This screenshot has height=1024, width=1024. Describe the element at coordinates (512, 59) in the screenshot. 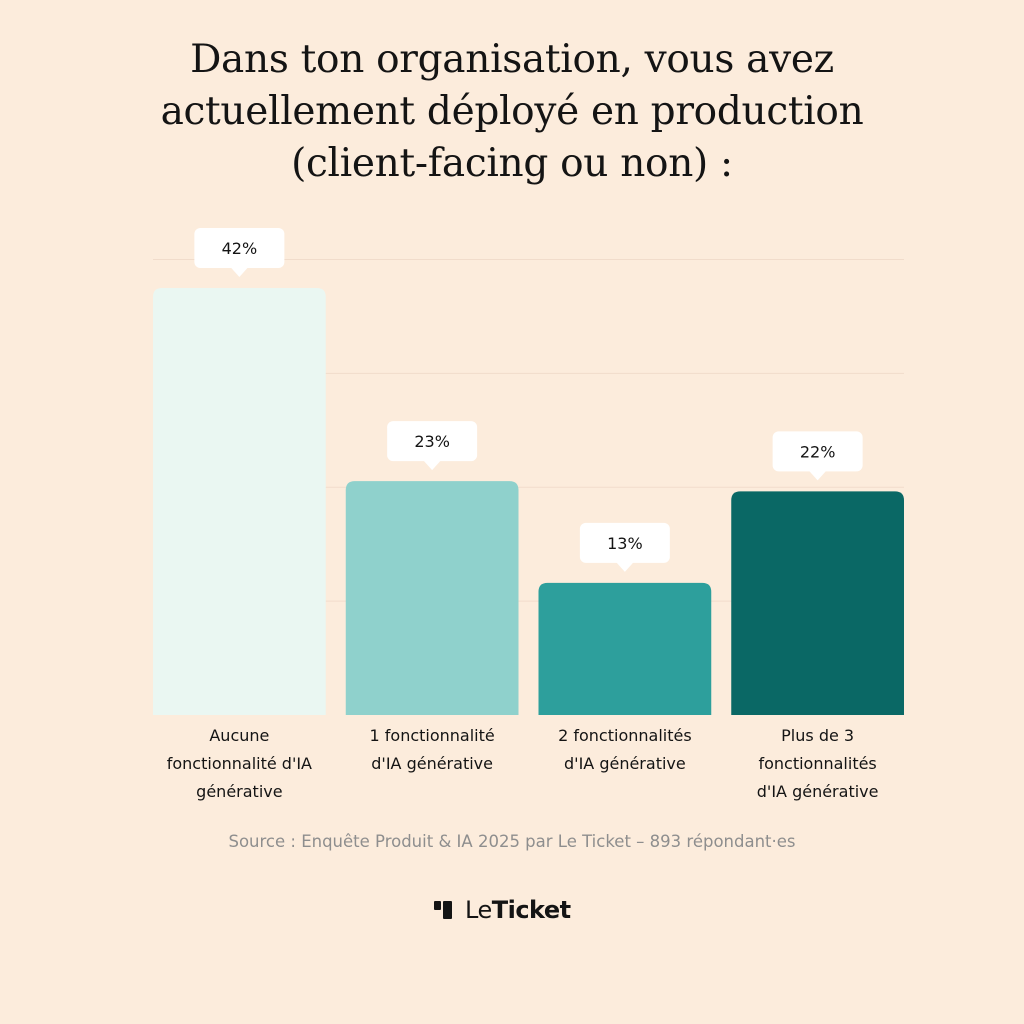

I see `chart-title-line: Dans ton organisation, vous avez` at that location.